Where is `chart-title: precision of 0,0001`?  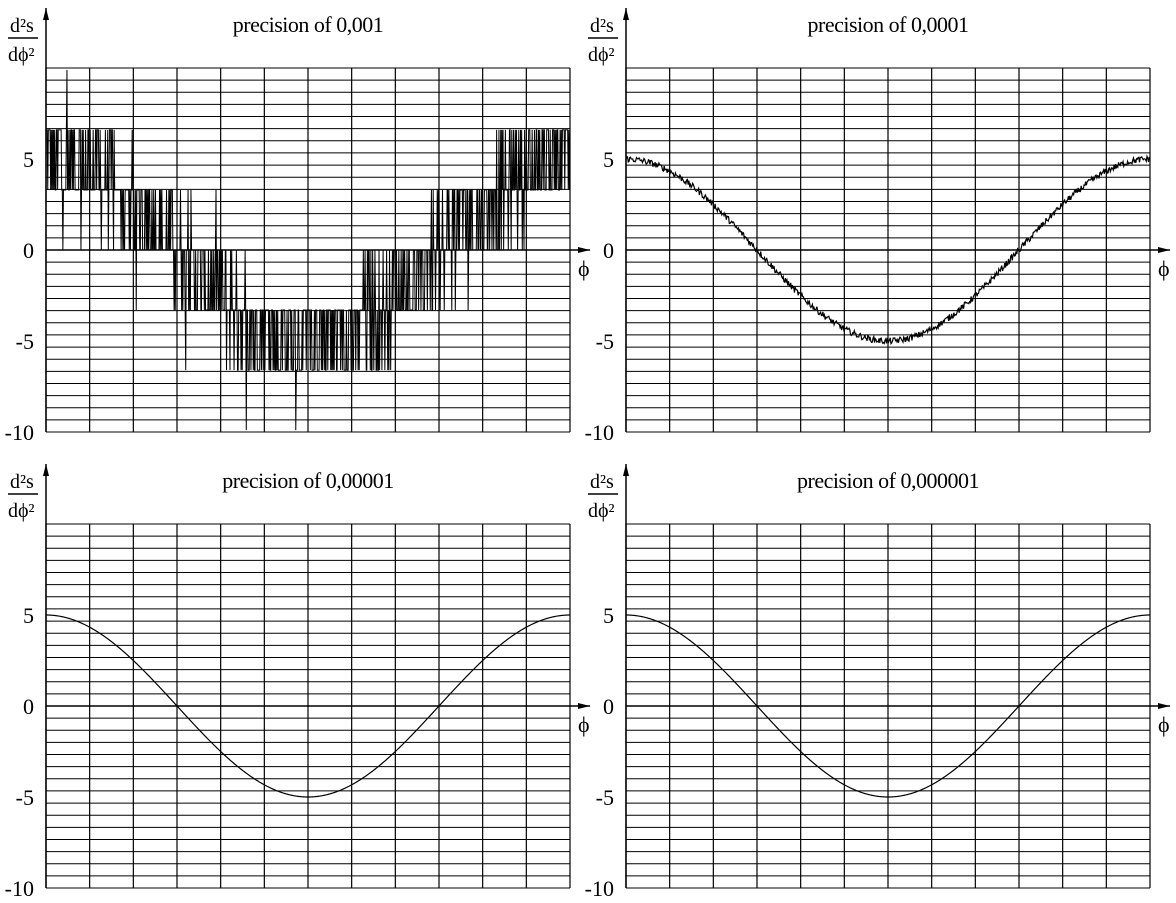
chart-title: precision of 0,0001 is located at coordinates (888, 24).